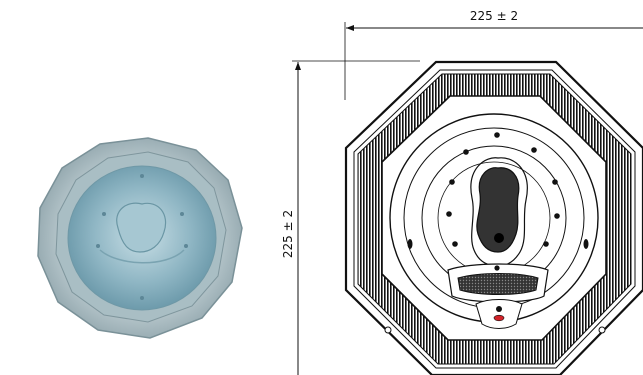 Image resolution: width=643 pixels, height=375 pixels. What do you see at coordinates (498, 284) in the screenshot?
I see `filter-grille` at bounding box center [498, 284].